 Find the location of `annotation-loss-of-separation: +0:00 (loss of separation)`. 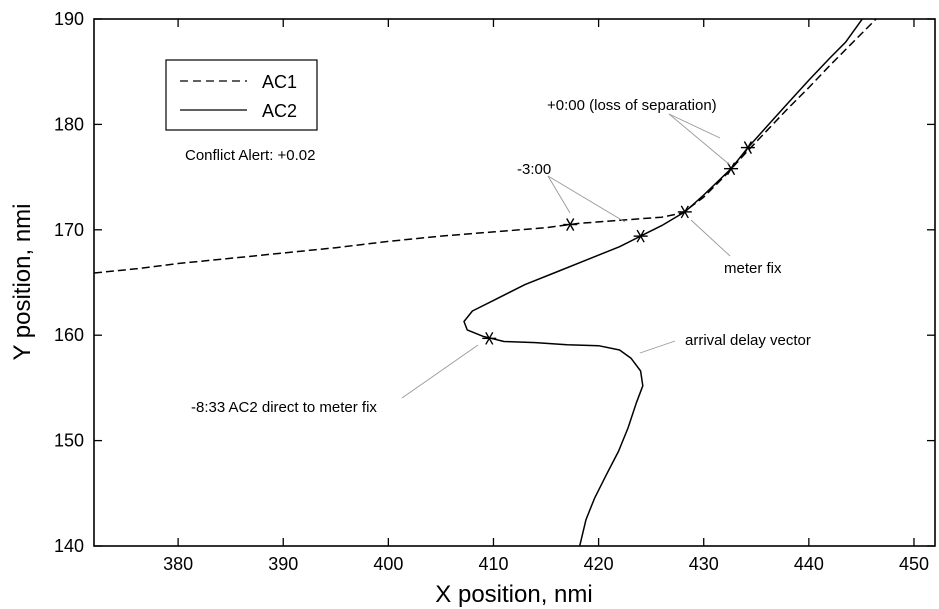

annotation-loss-of-separation: +0:00 (loss of separation) is located at coordinates (632, 105).